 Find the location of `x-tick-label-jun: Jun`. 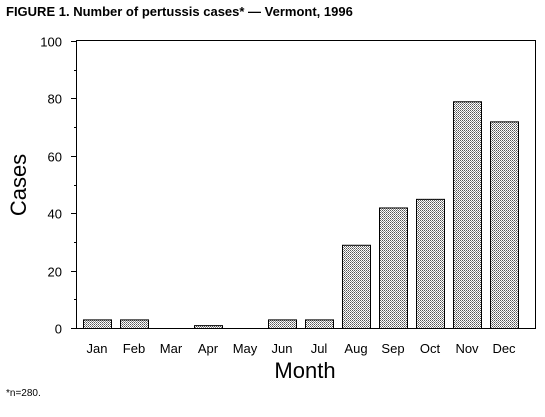

x-tick-label-jun: Jun is located at coordinates (282, 348).